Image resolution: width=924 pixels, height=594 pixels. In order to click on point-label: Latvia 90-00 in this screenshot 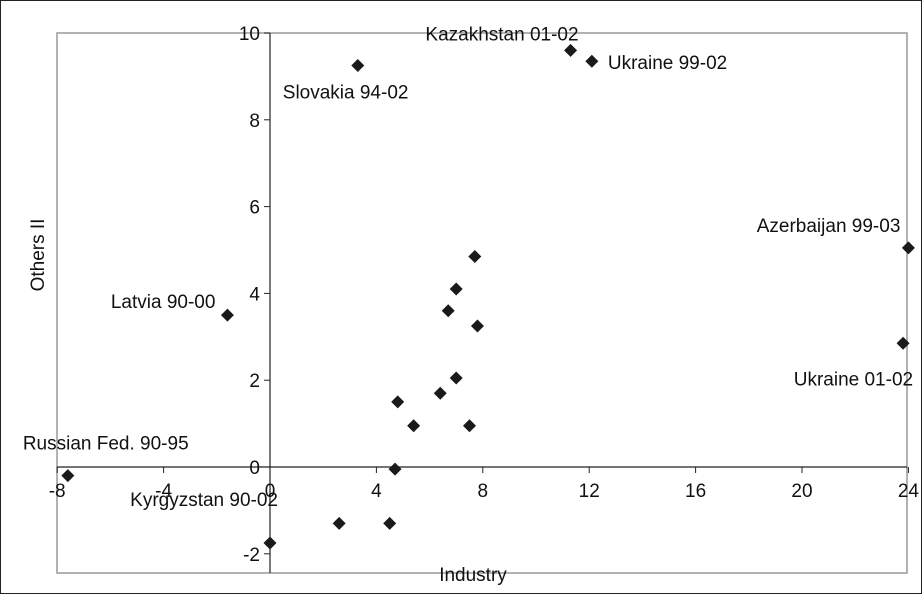, I will do `click(163, 302)`.